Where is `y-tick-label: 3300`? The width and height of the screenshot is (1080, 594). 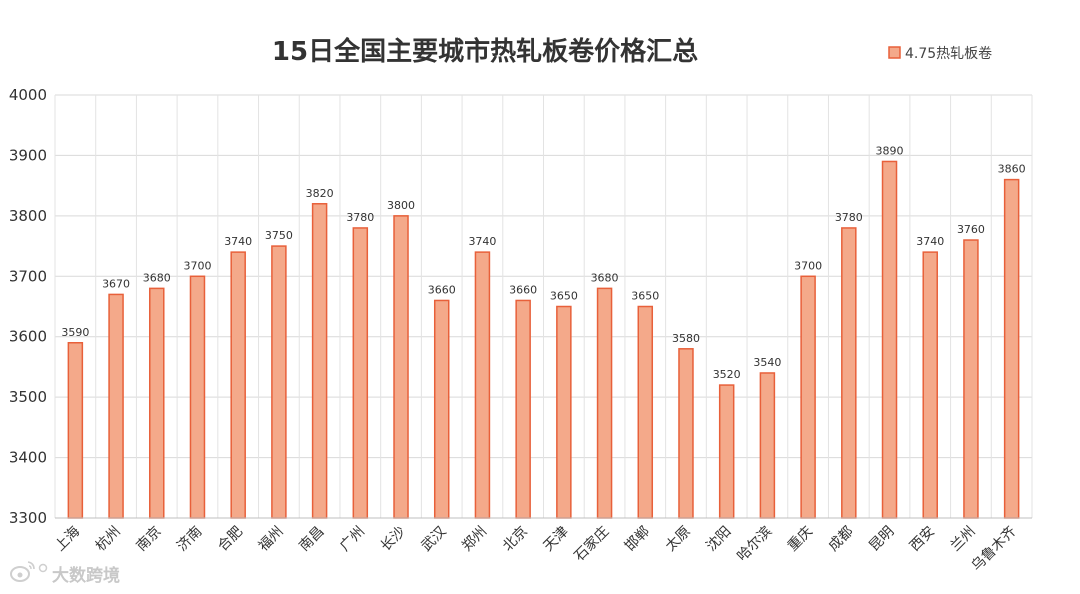
y-tick-label: 3300 is located at coordinates (28, 518).